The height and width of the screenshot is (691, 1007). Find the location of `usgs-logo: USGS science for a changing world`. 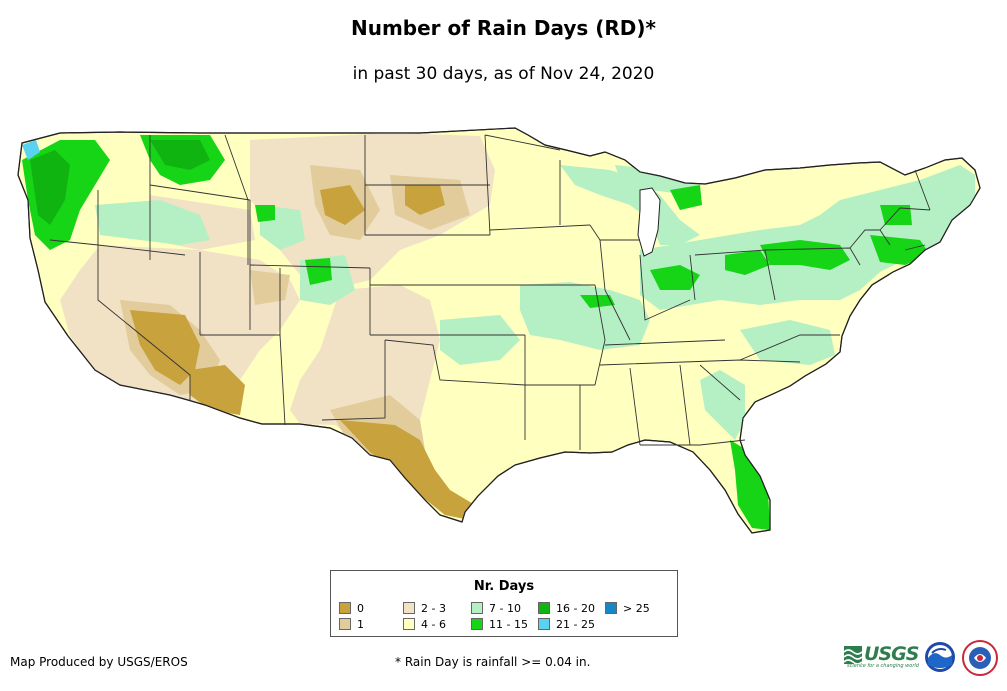

usgs-logo: USGS science for a changing world is located at coordinates (882, 657).